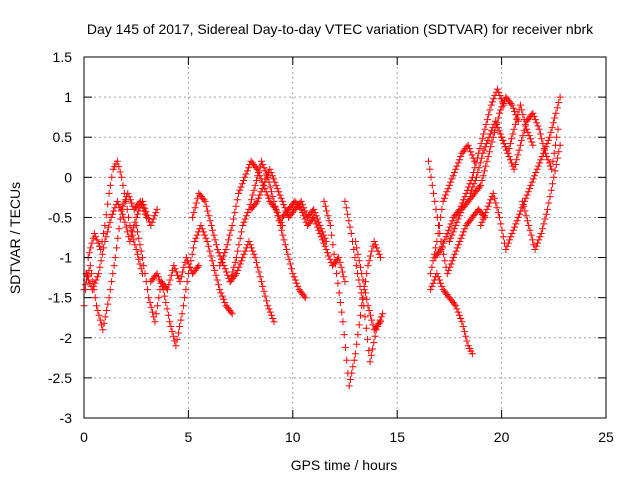 Image resolution: width=640 pixels, height=480 pixels. I want to click on y-tick-label: -0.5, so click(60, 217).